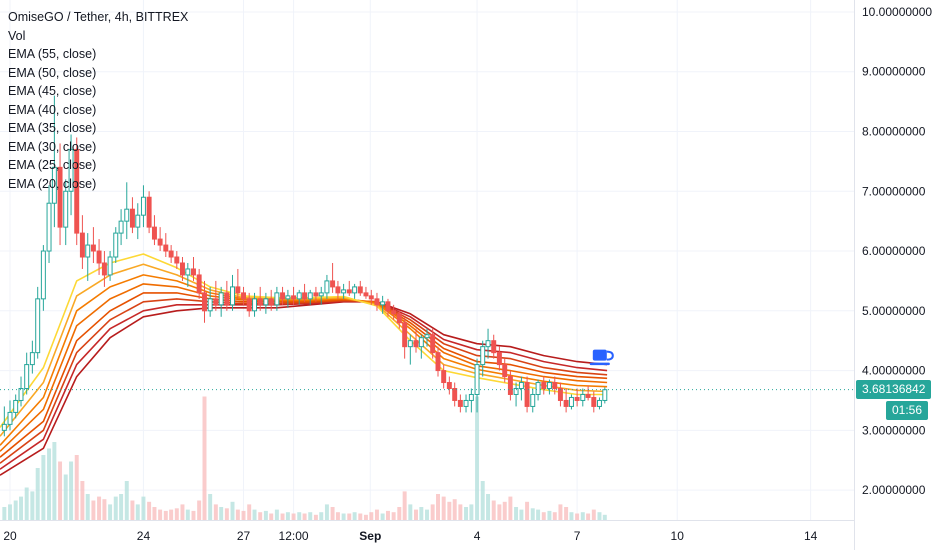 The height and width of the screenshot is (550, 932). Describe the element at coordinates (98, 17) in the screenshot. I see `chart-title: OmiseGO / Tether, 4h, BITTREX` at that location.